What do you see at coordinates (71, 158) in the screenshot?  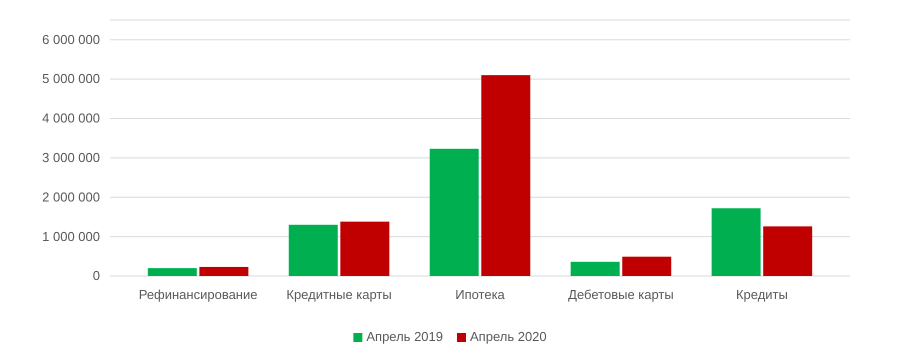 I see `y-tick-label: 3 000 000` at bounding box center [71, 158].